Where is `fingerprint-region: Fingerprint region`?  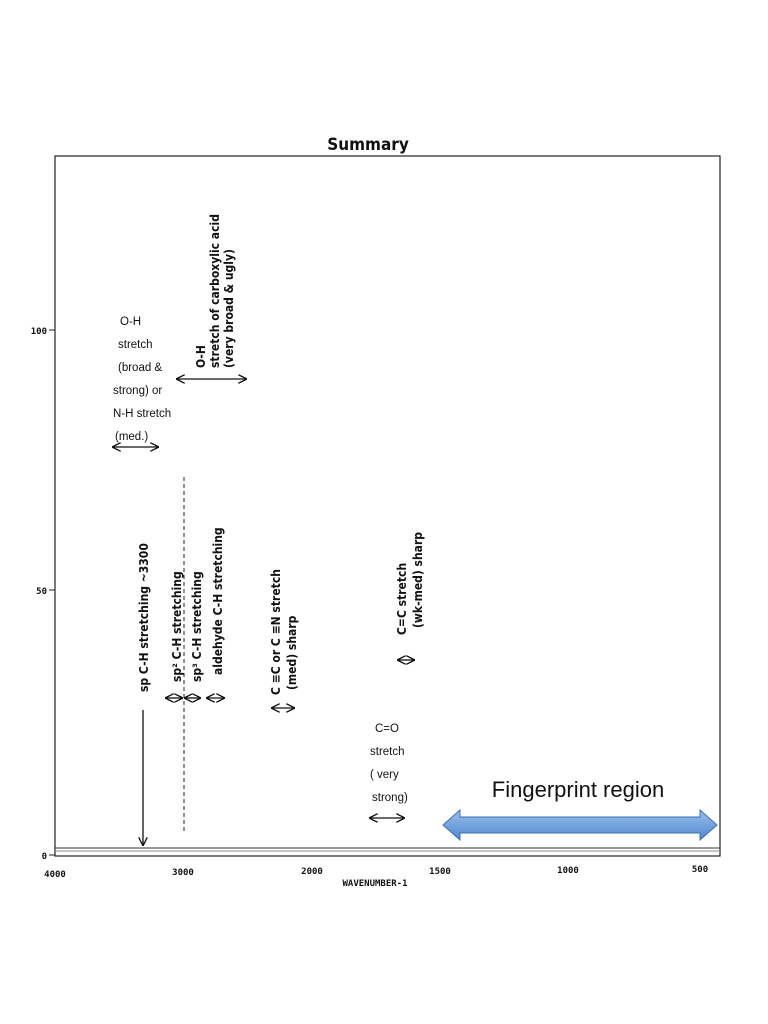 fingerprint-region: Fingerprint region is located at coordinates (580, 809).